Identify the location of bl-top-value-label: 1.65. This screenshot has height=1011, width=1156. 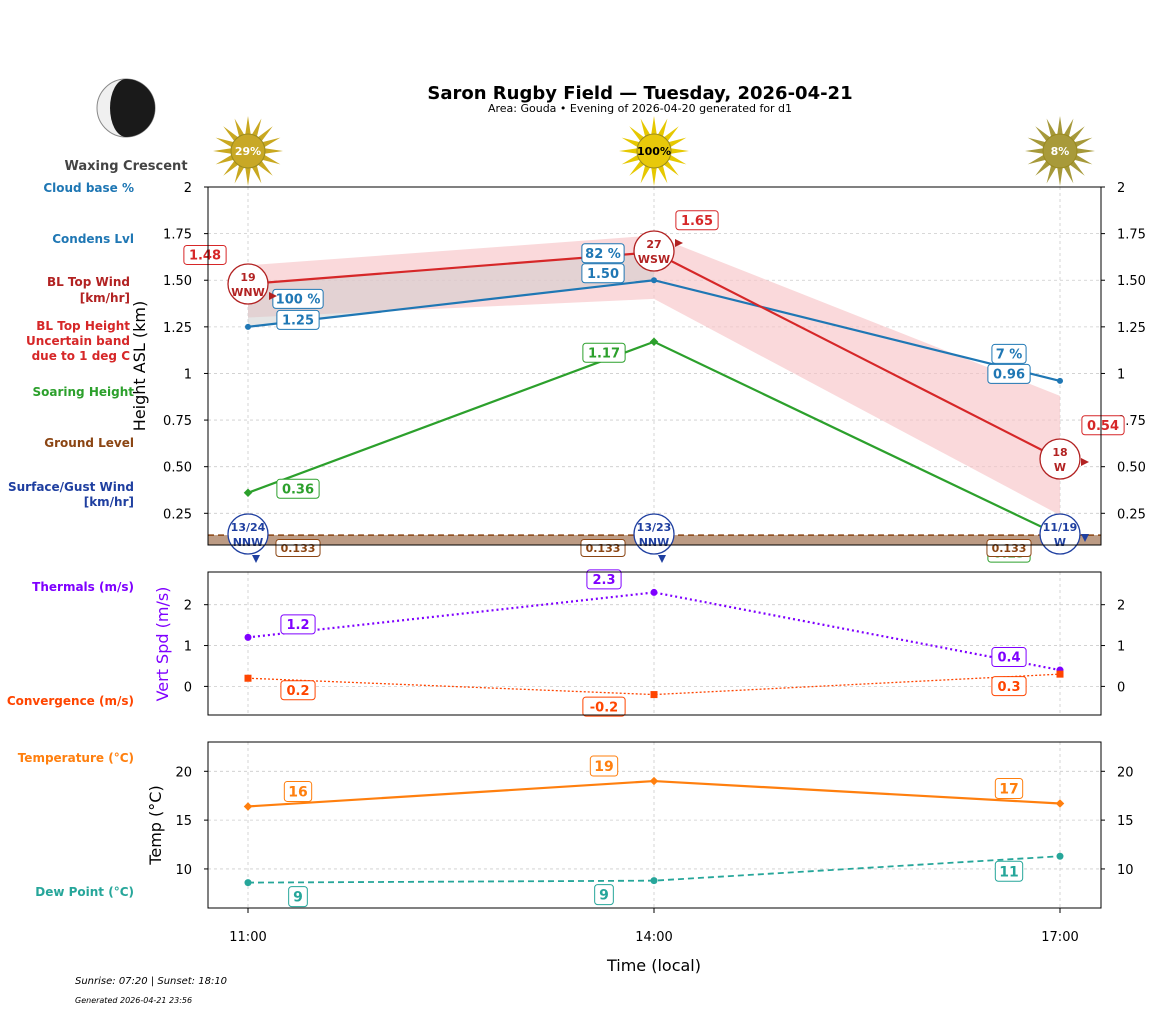
(697, 220).